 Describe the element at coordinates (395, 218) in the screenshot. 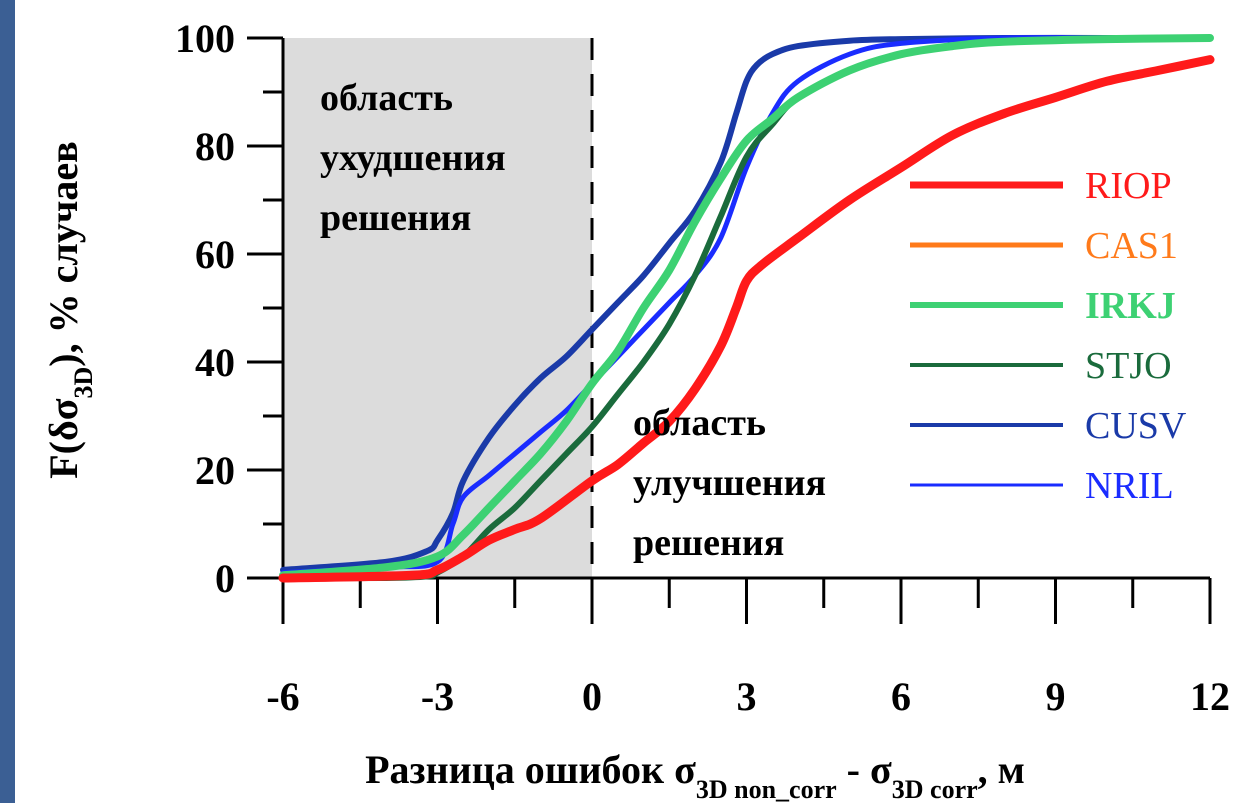

I see `degradation-region-label: решения` at that location.